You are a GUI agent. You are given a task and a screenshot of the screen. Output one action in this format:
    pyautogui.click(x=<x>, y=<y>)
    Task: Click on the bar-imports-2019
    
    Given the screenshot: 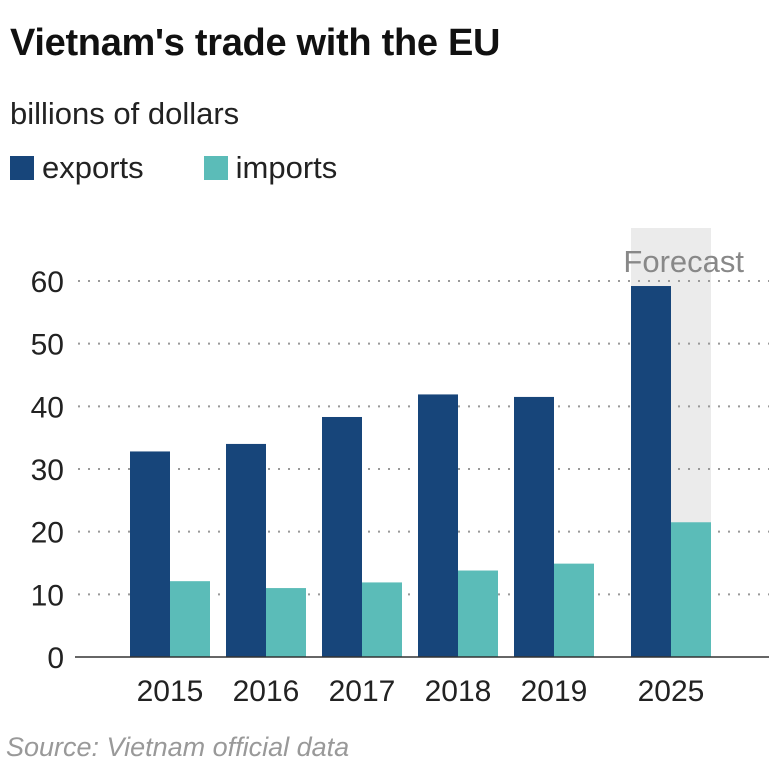 What is the action you would take?
    pyautogui.click(x=574, y=610)
    